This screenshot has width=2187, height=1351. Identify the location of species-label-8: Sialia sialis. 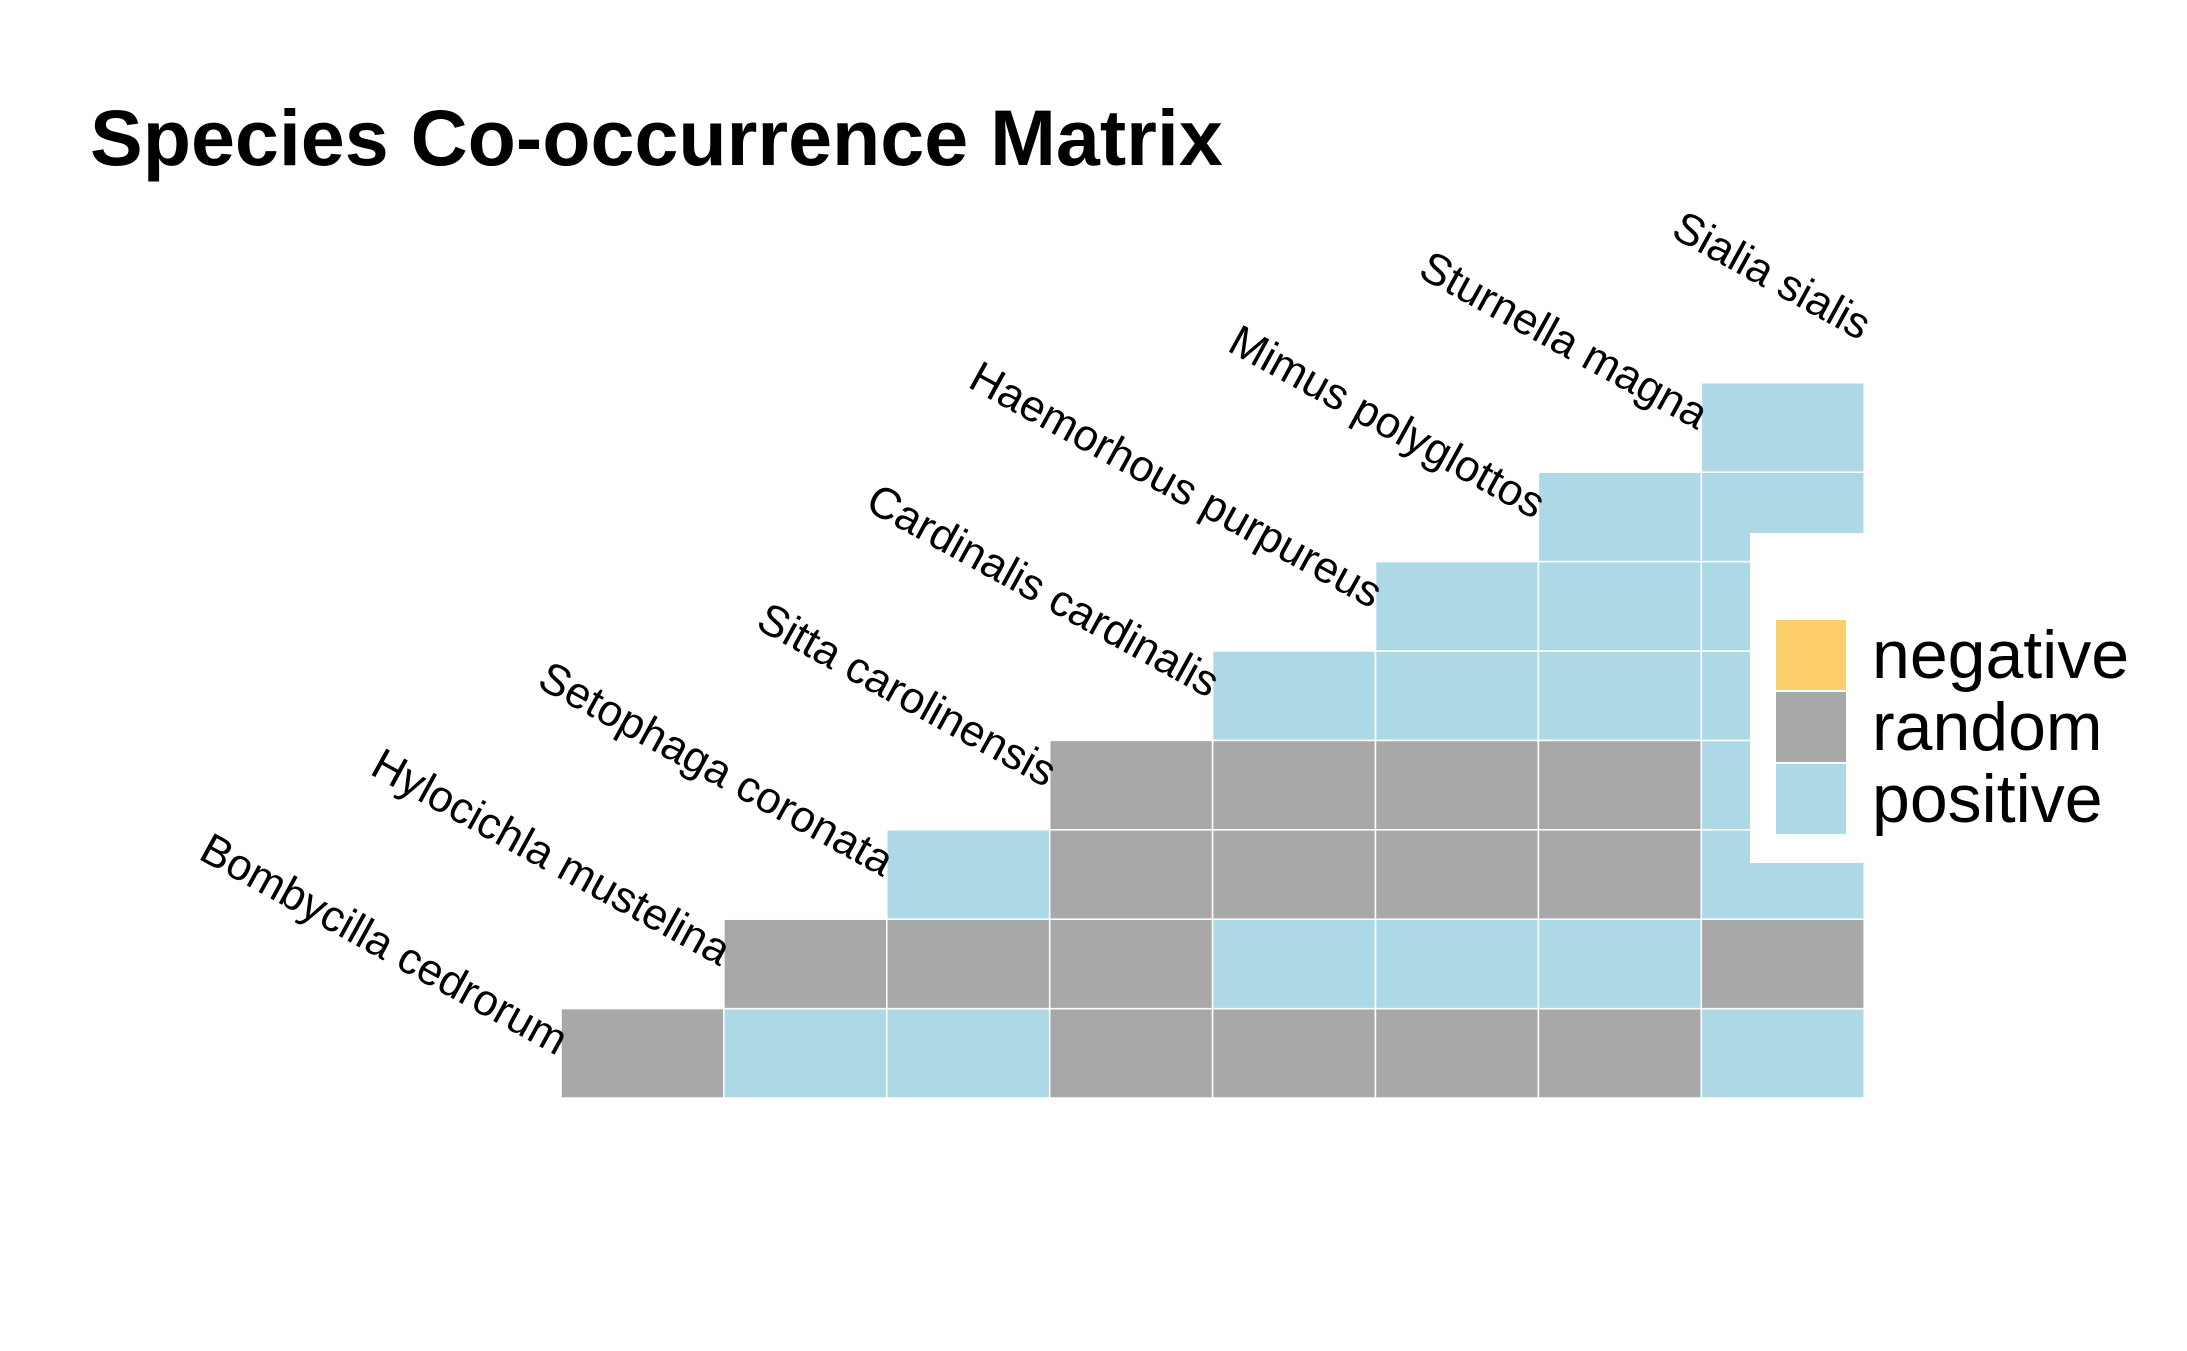
(1772, 276).